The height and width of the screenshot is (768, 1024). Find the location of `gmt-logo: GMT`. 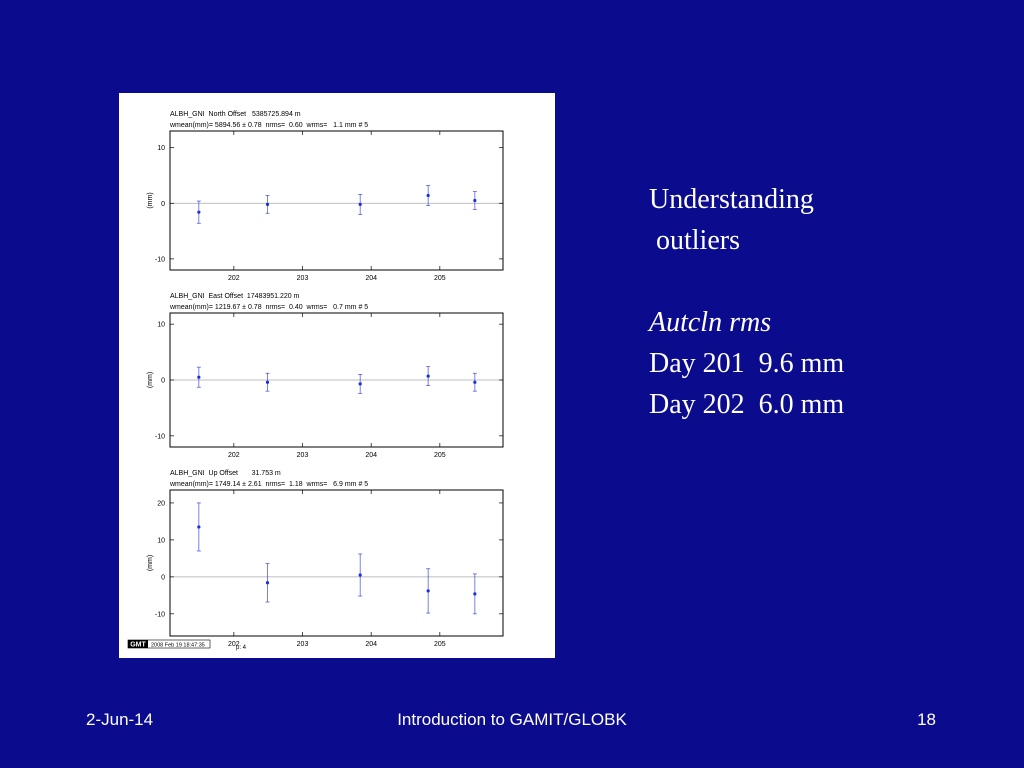

gmt-logo: GMT is located at coordinates (138, 645).